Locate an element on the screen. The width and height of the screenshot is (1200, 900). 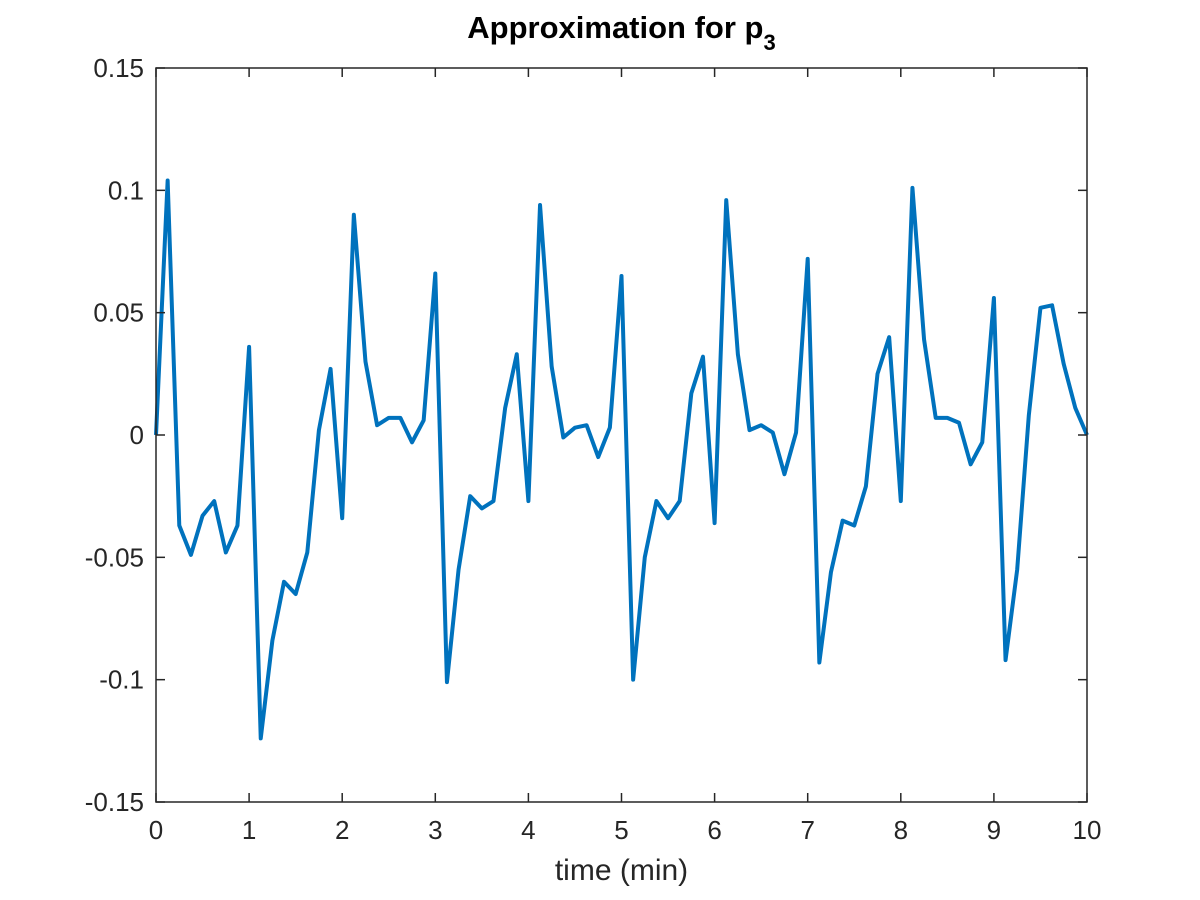
chart-title-subscript: 3 is located at coordinates (769, 42).